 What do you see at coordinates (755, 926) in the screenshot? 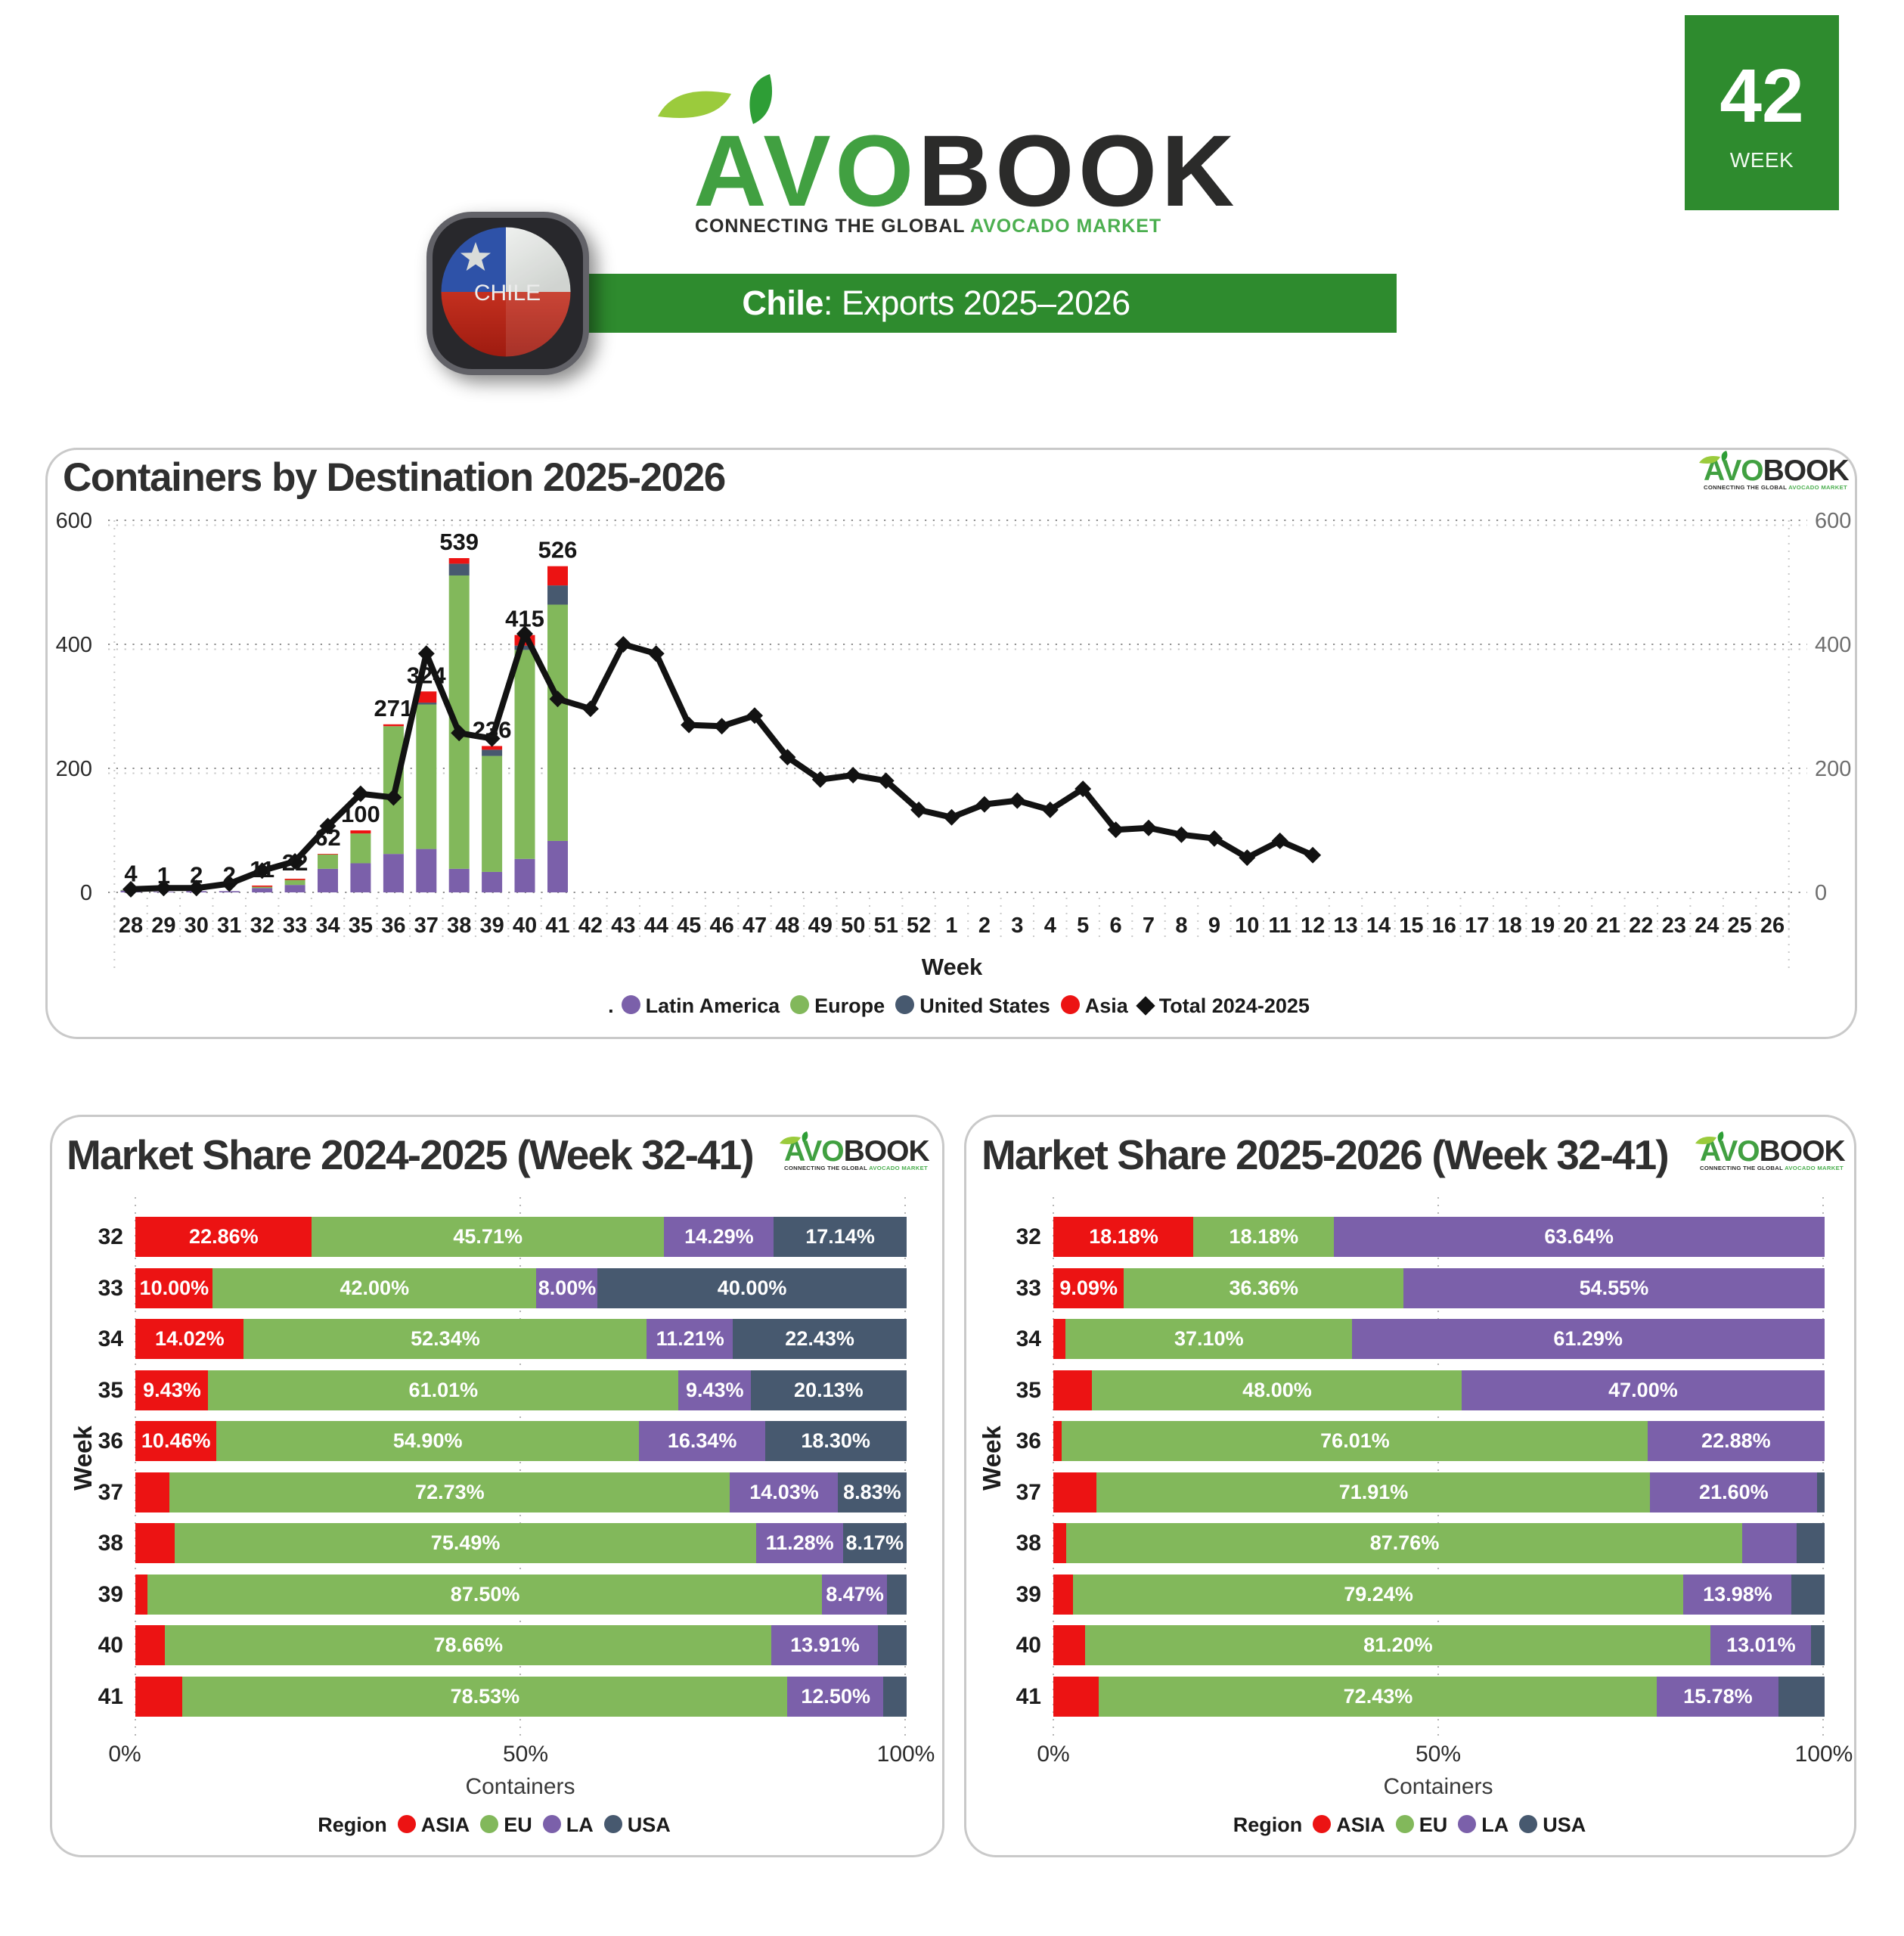
I see `svg-text: 47` at bounding box center [755, 926].